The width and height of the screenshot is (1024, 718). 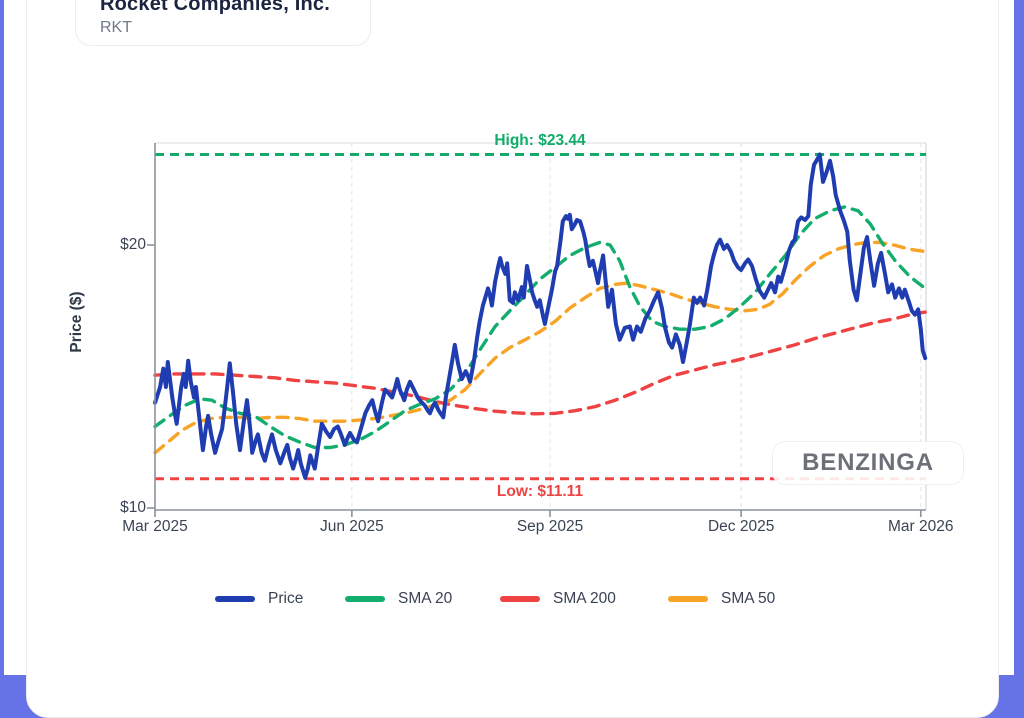 I want to click on stock-title-card: Rocket Companies, Inc. RKT, so click(x=223, y=23).